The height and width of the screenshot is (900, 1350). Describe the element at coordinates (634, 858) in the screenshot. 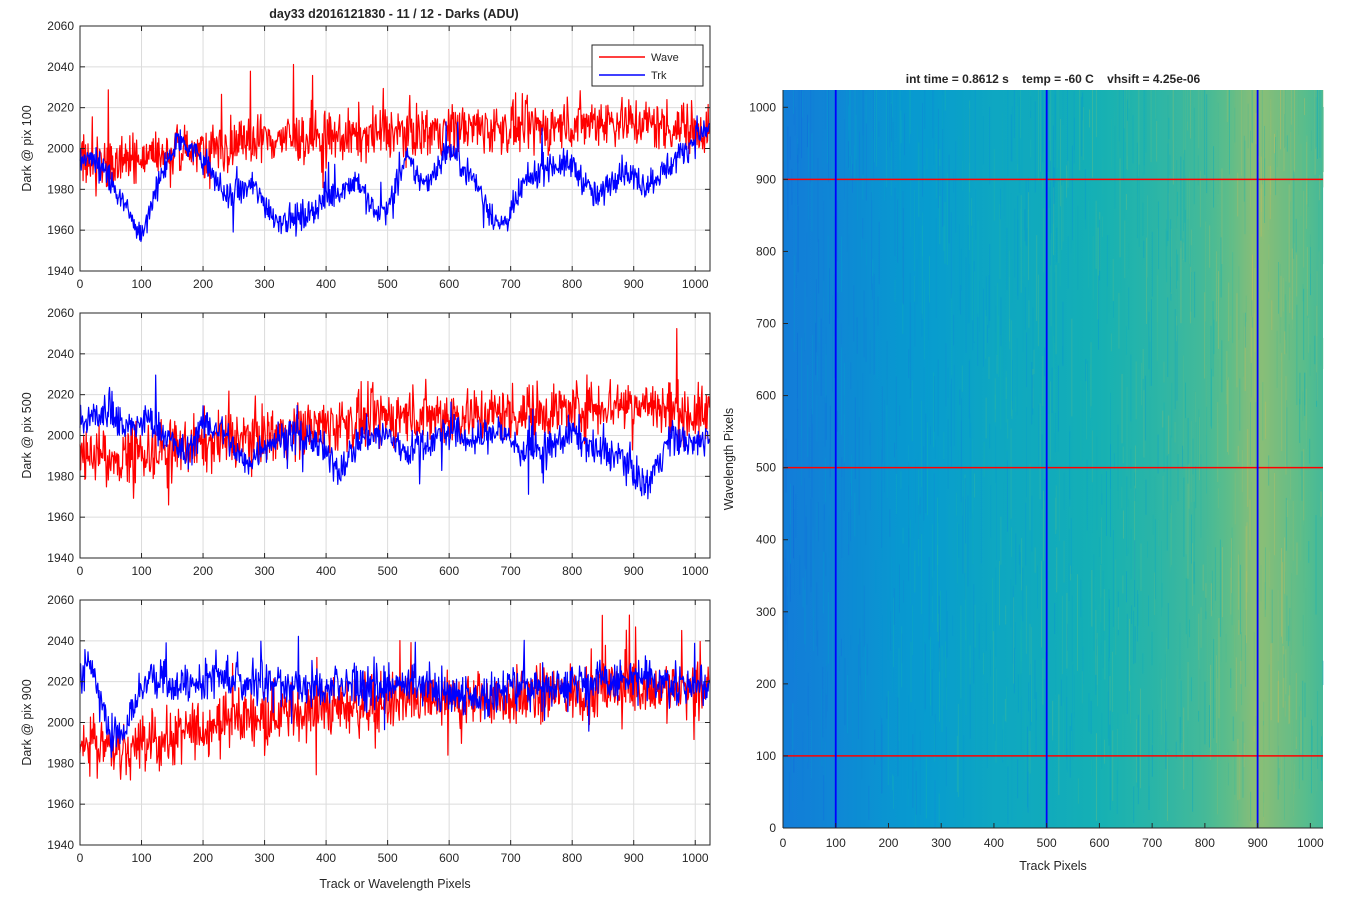

I see `x-tick-label: 900` at that location.